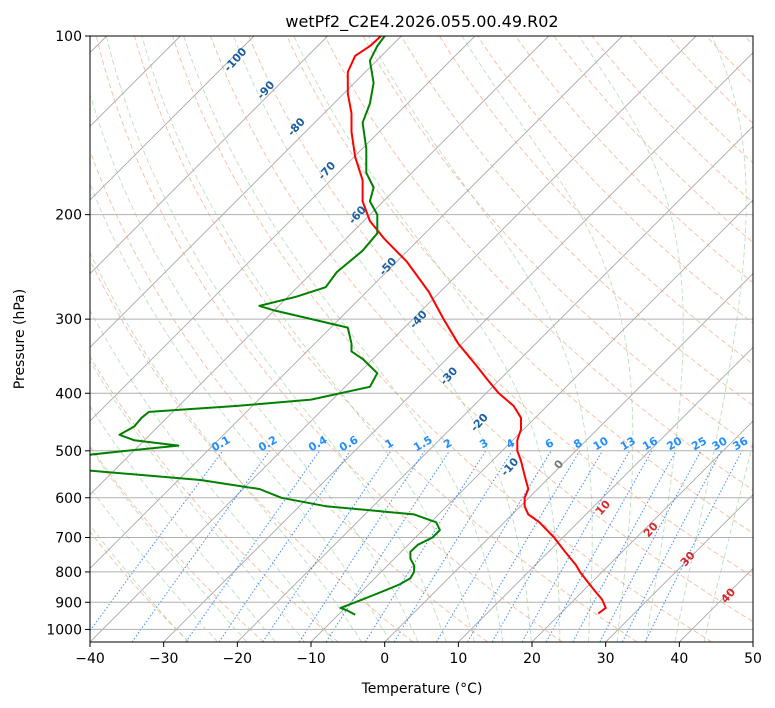 The height and width of the screenshot is (708, 775). I want to click on x-tick-label: 40, so click(679, 659).